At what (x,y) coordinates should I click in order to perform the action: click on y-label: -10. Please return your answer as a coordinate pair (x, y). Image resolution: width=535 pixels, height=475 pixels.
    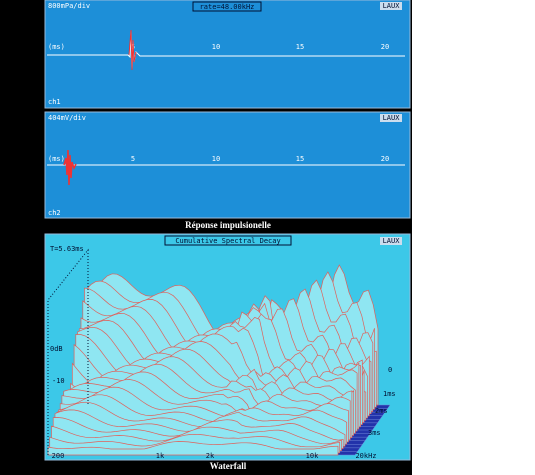
    Looking at the image, I should click on (58, 381).